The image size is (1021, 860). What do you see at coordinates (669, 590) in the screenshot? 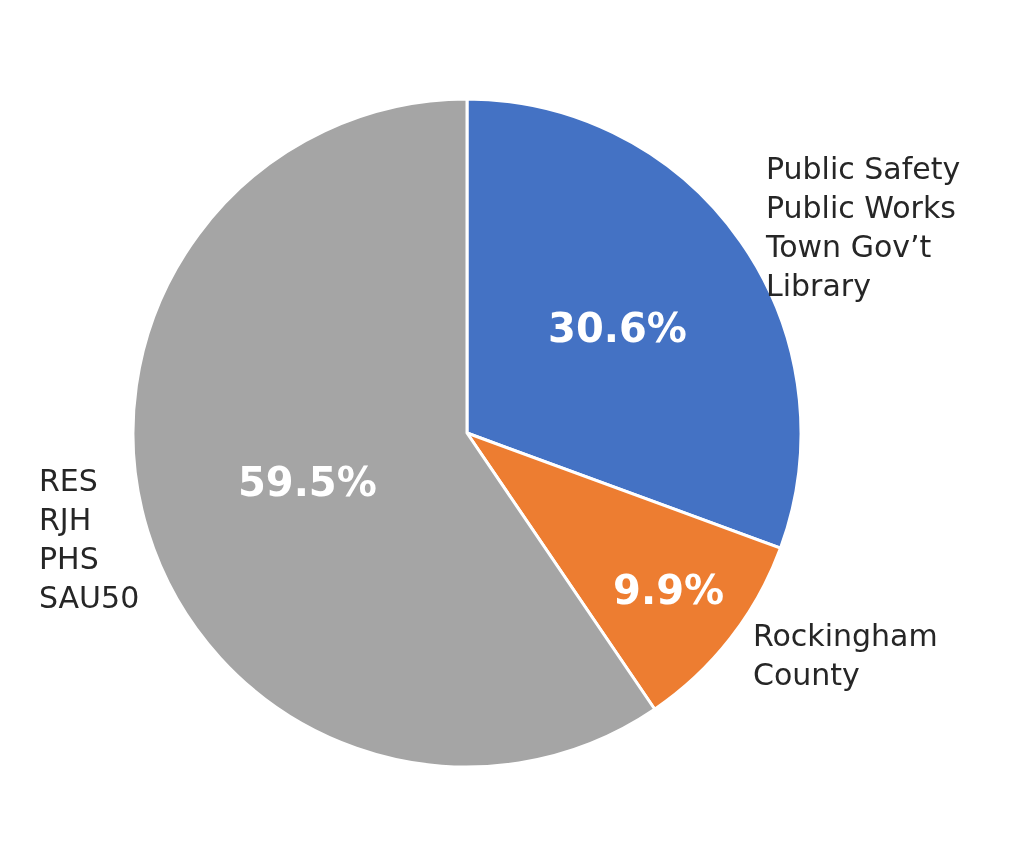
I see `data-label: 9.9%` at bounding box center [669, 590].